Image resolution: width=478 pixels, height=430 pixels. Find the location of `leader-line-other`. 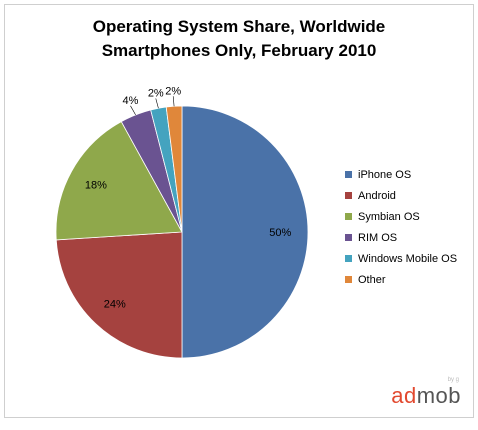

leader-line-other is located at coordinates (173, 101).